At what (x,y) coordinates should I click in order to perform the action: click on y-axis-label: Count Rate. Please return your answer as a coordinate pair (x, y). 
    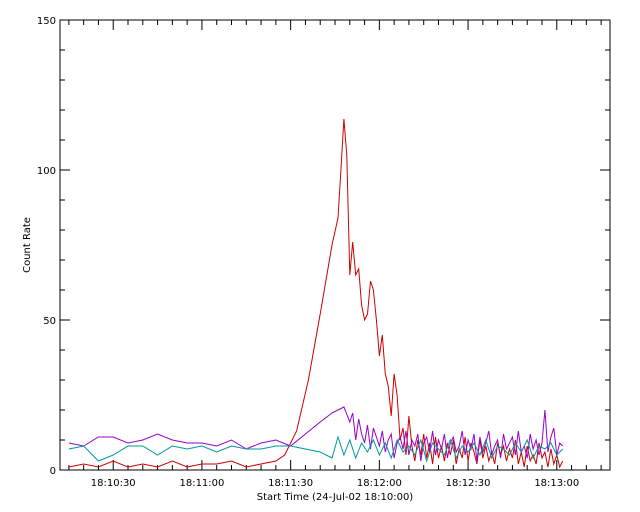
    Looking at the image, I should click on (27, 245).